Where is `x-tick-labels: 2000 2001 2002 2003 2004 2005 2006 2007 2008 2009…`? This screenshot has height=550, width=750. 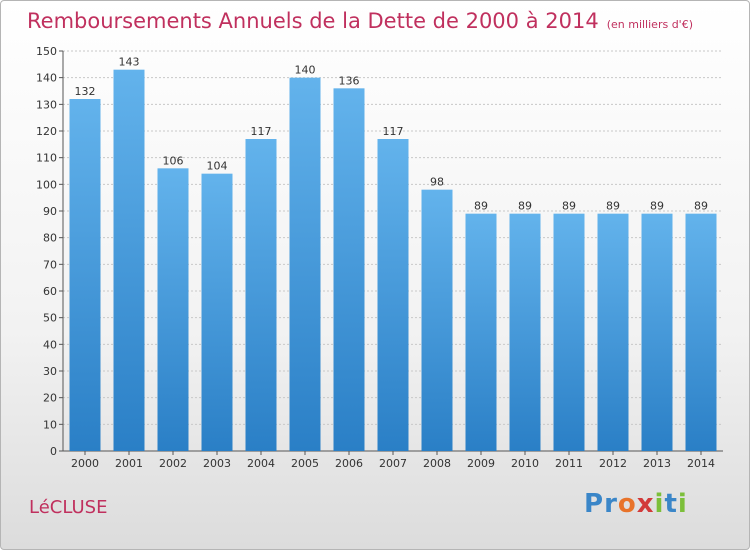 x-tick-labels: 2000 2001 2002 2003 2004 2005 2006 2007 2008 2009… is located at coordinates (393, 460).